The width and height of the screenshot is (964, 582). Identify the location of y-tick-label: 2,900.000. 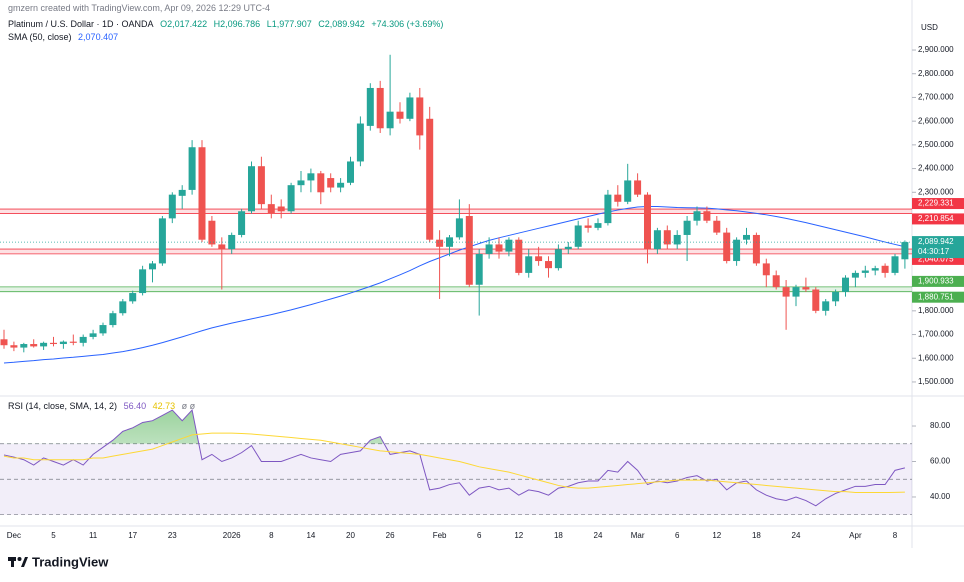
(936, 49).